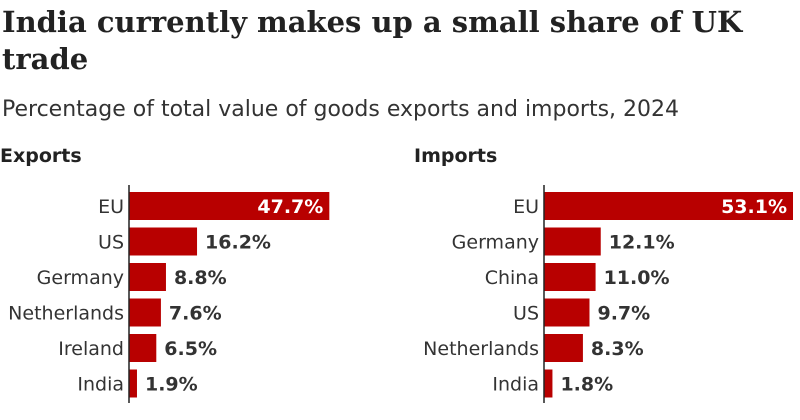 The width and height of the screenshot is (800, 420). Describe the element at coordinates (623, 314) in the screenshot. I see `imports-value-label-us: 9.7%` at that location.